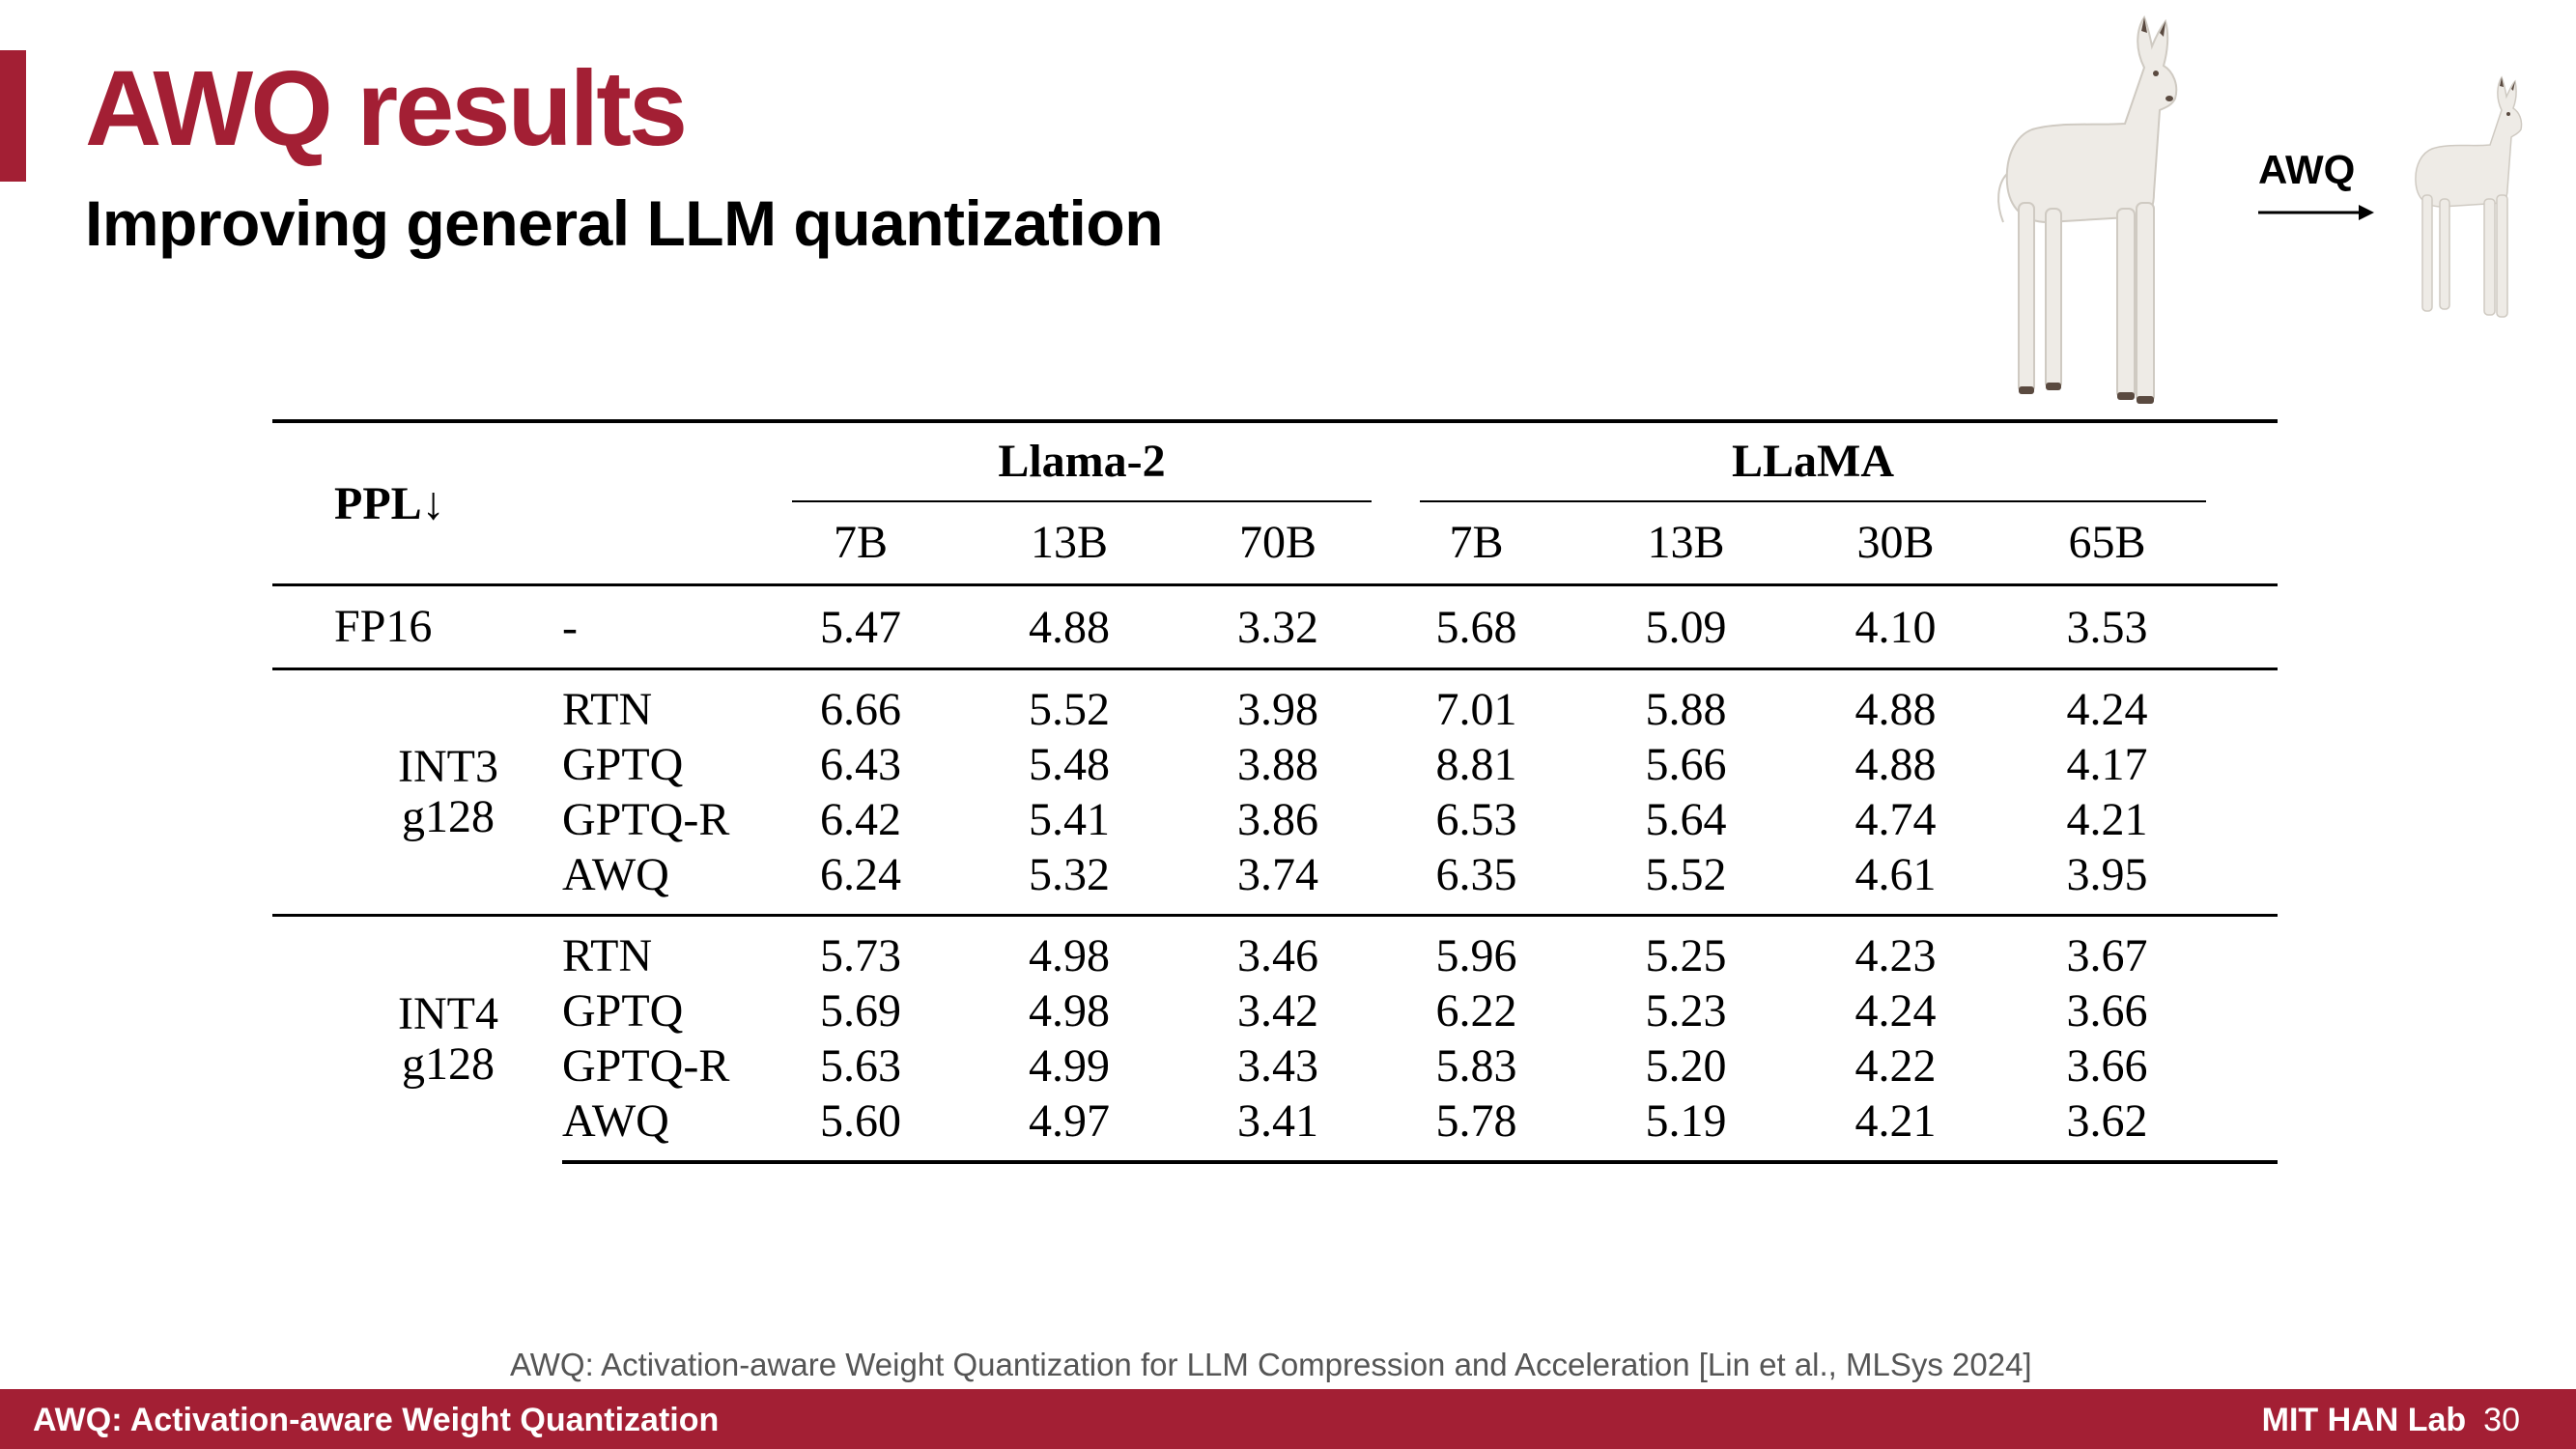 This screenshot has height=1449, width=2576. What do you see at coordinates (2107, 874) in the screenshot?
I see `table-cell-best: 3.95` at bounding box center [2107, 874].